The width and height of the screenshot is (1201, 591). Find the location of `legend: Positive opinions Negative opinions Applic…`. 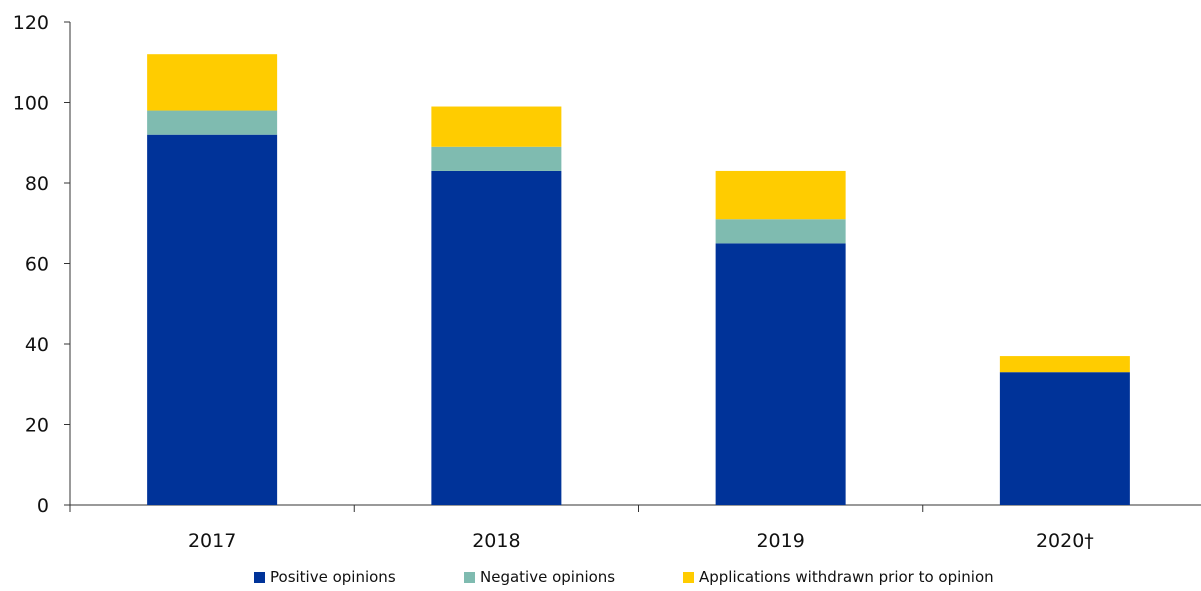

legend: Positive opinions Negative opinions Applic… is located at coordinates (624, 577).